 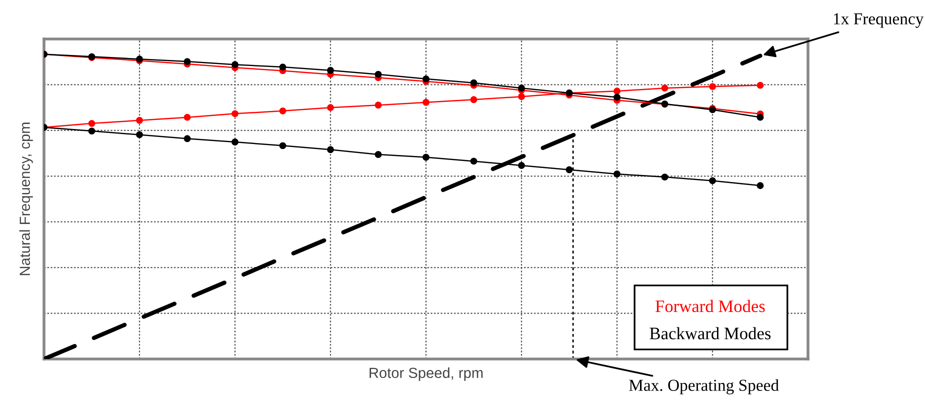 I want to click on text: Forward Modes, so click(x=710, y=306).